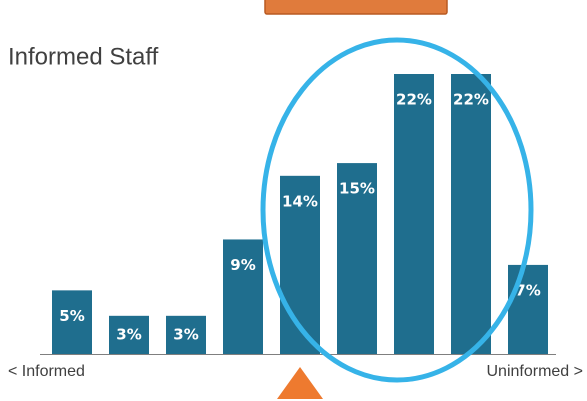 Image resolution: width=587 pixels, height=401 pixels. I want to click on x-axis-label-left: < Informed, so click(46, 371).